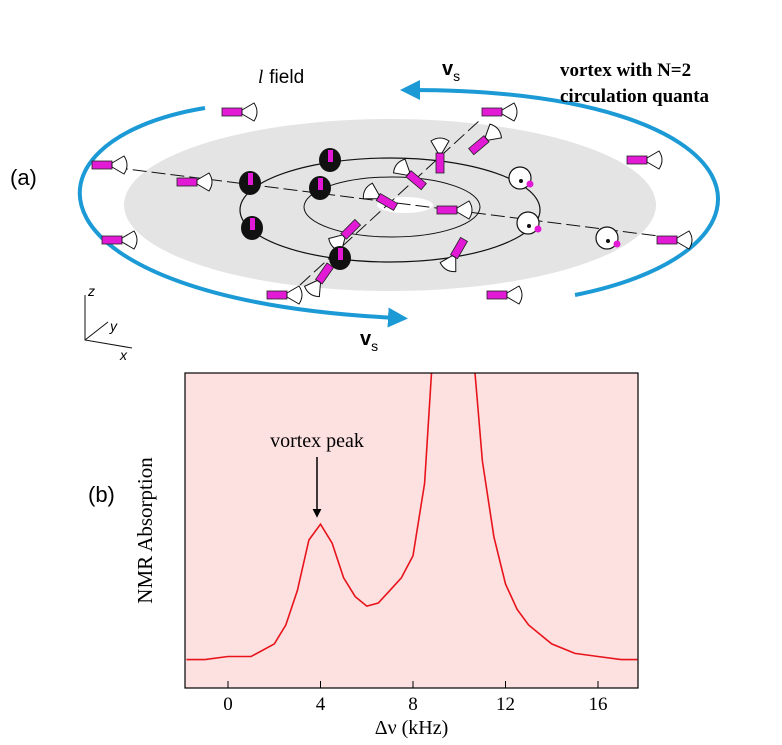 Image resolution: width=782 pixels, height=745 pixels. I want to click on axis-y: y, so click(113, 326).